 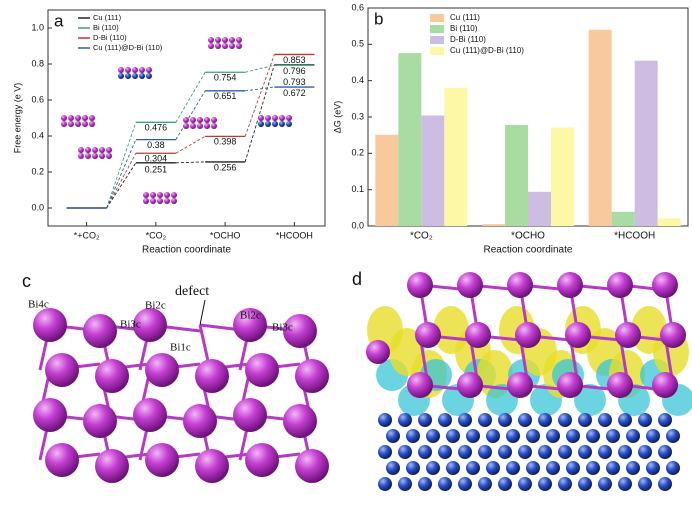 I want to click on legend-label: Cu (111), so click(x=465, y=17).